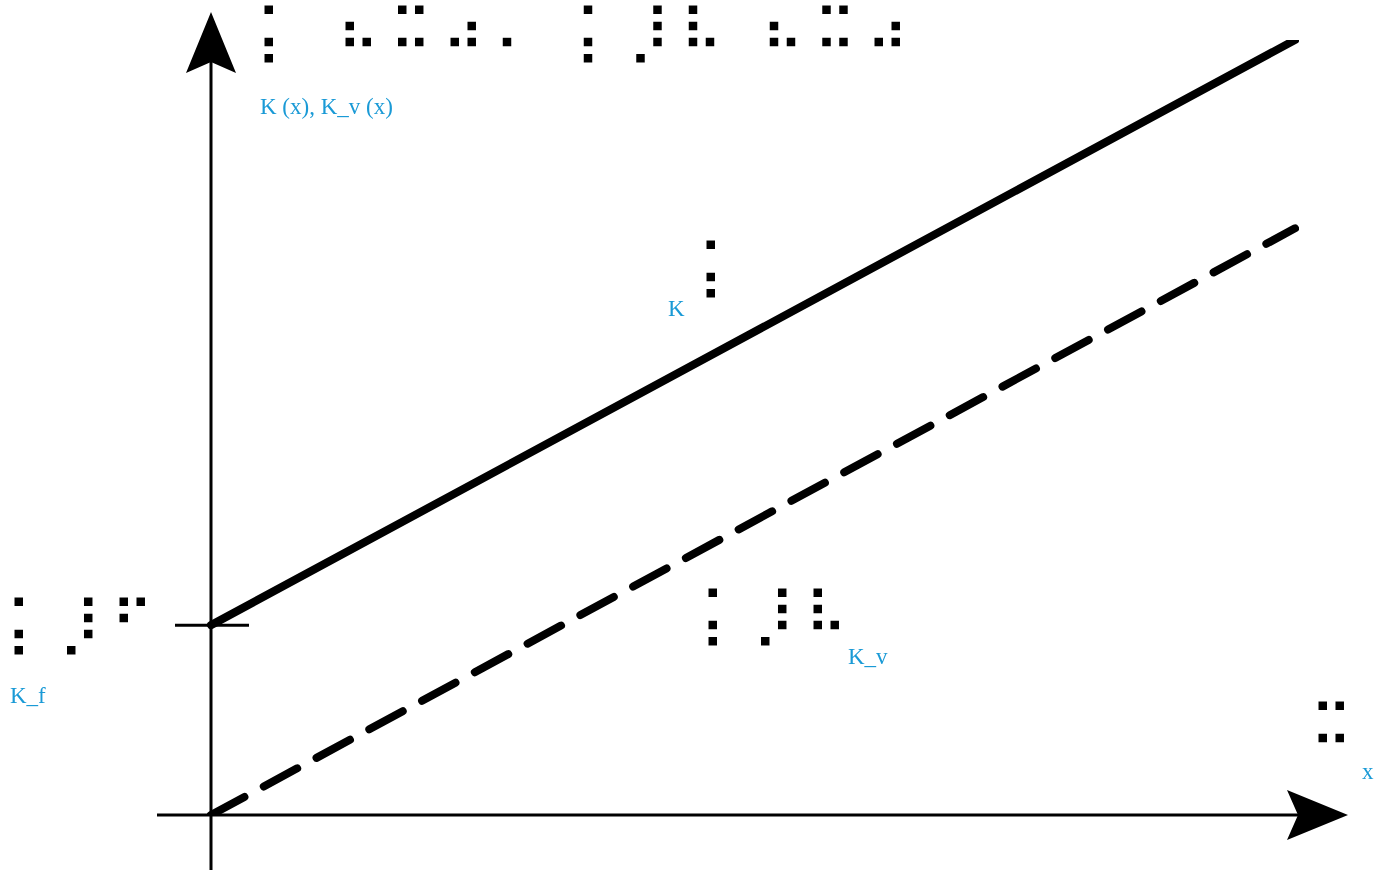 The image size is (1389, 870). I want to click on annotation: ⡅⡸⠋, so click(85, 623).